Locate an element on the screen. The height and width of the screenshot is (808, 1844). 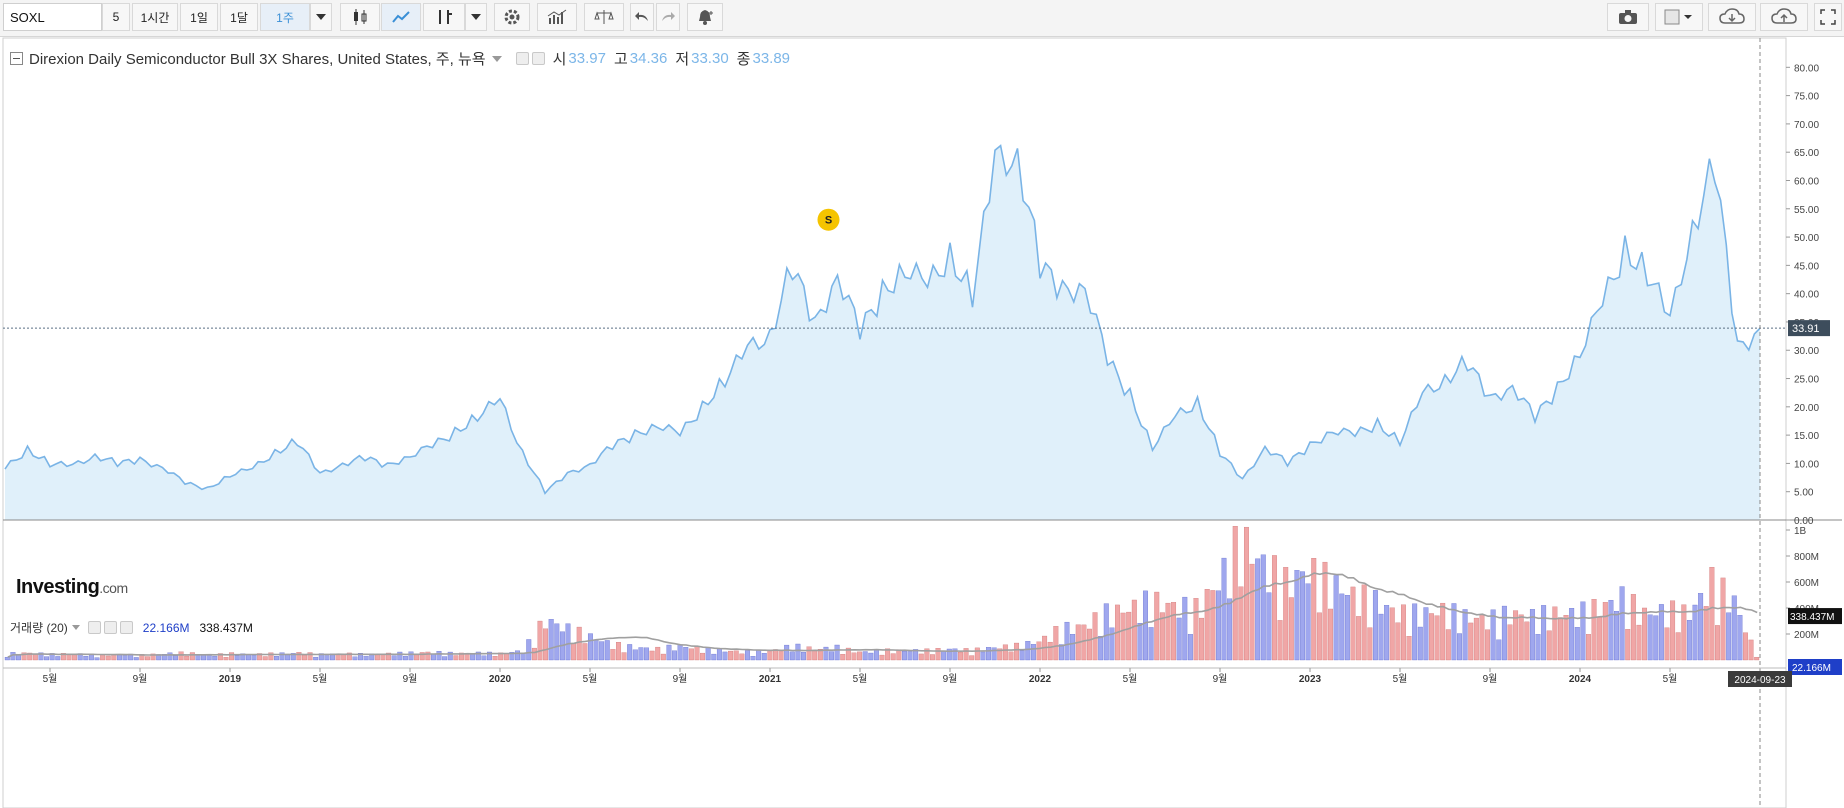
volume-current-tag-label: 22.166M is located at coordinates (1811, 668).